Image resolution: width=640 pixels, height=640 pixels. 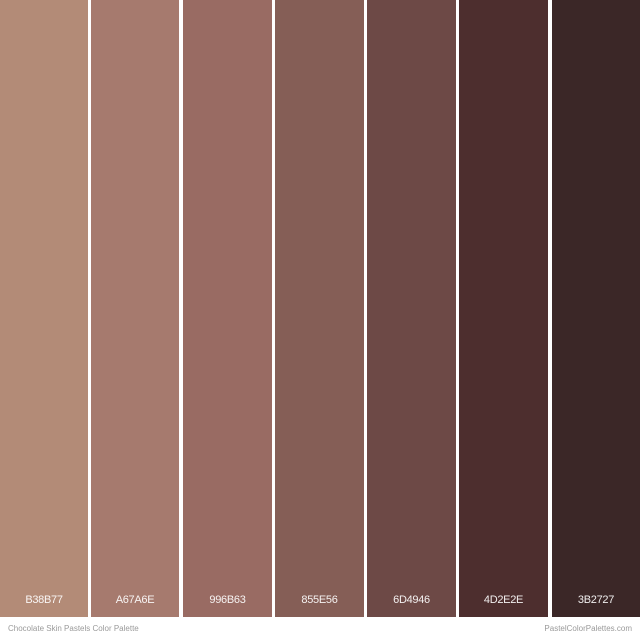 What do you see at coordinates (503, 308) in the screenshot?
I see `color-swatch: 4D2E2E` at bounding box center [503, 308].